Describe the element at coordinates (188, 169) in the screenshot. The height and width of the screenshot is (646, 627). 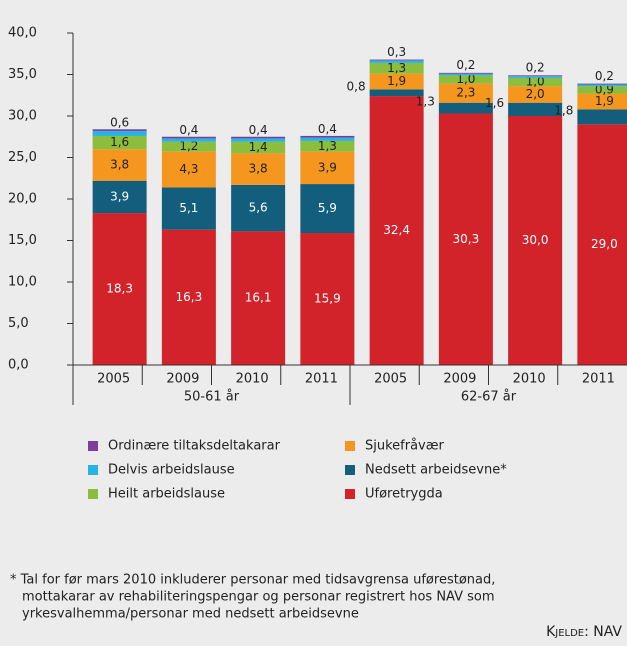
I see `value-label: 4,3` at that location.